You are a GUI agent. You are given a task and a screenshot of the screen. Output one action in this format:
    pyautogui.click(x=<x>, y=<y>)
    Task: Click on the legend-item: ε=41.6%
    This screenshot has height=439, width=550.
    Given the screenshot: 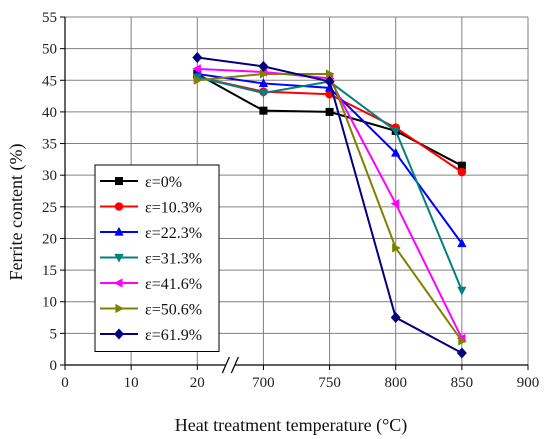 What is the action you would take?
    pyautogui.click(x=151, y=284)
    